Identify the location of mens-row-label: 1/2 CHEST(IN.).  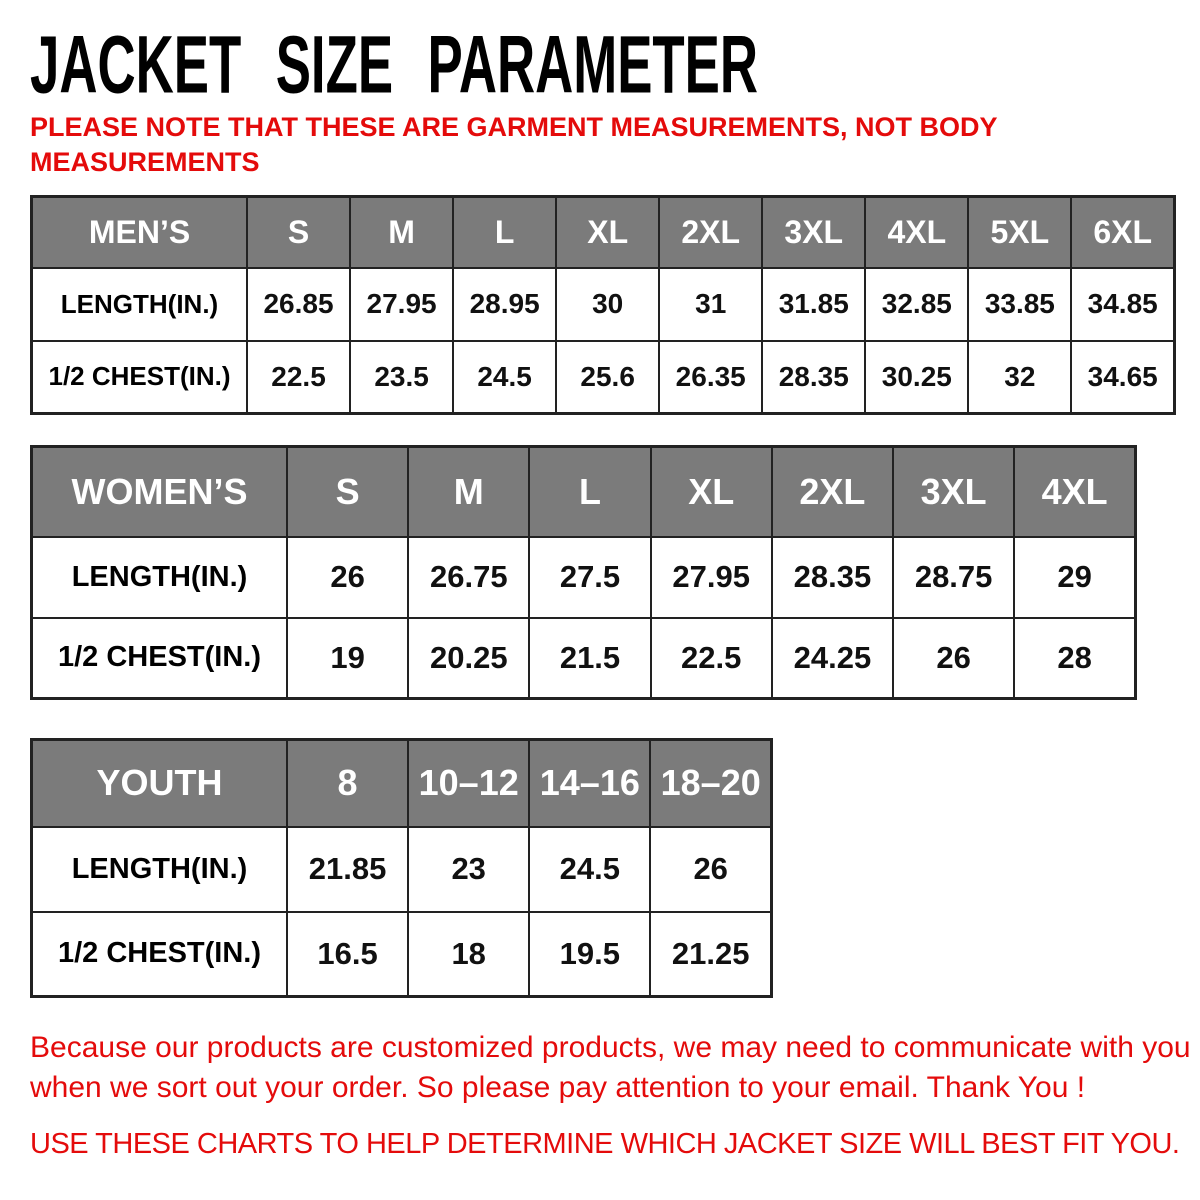
(139, 377).